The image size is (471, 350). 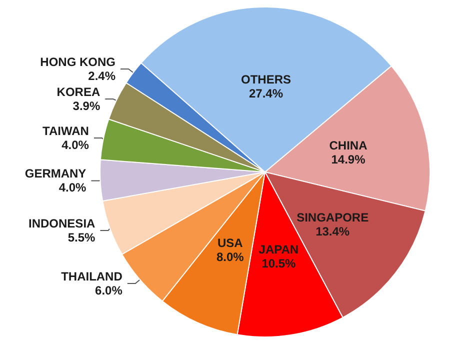 I want to click on slice-label: JAPAN, so click(x=278, y=249).